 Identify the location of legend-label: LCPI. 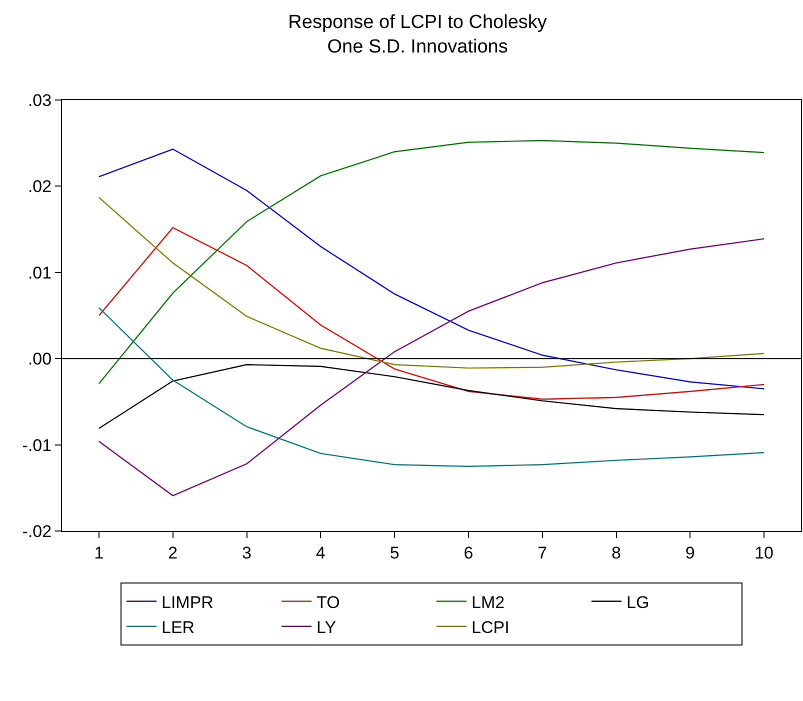
(491, 627).